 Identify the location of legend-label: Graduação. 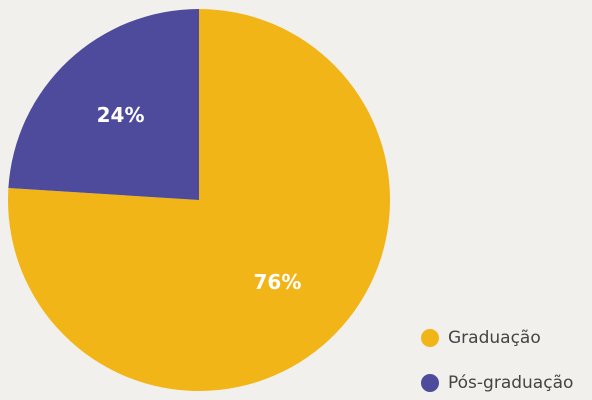
(494, 338).